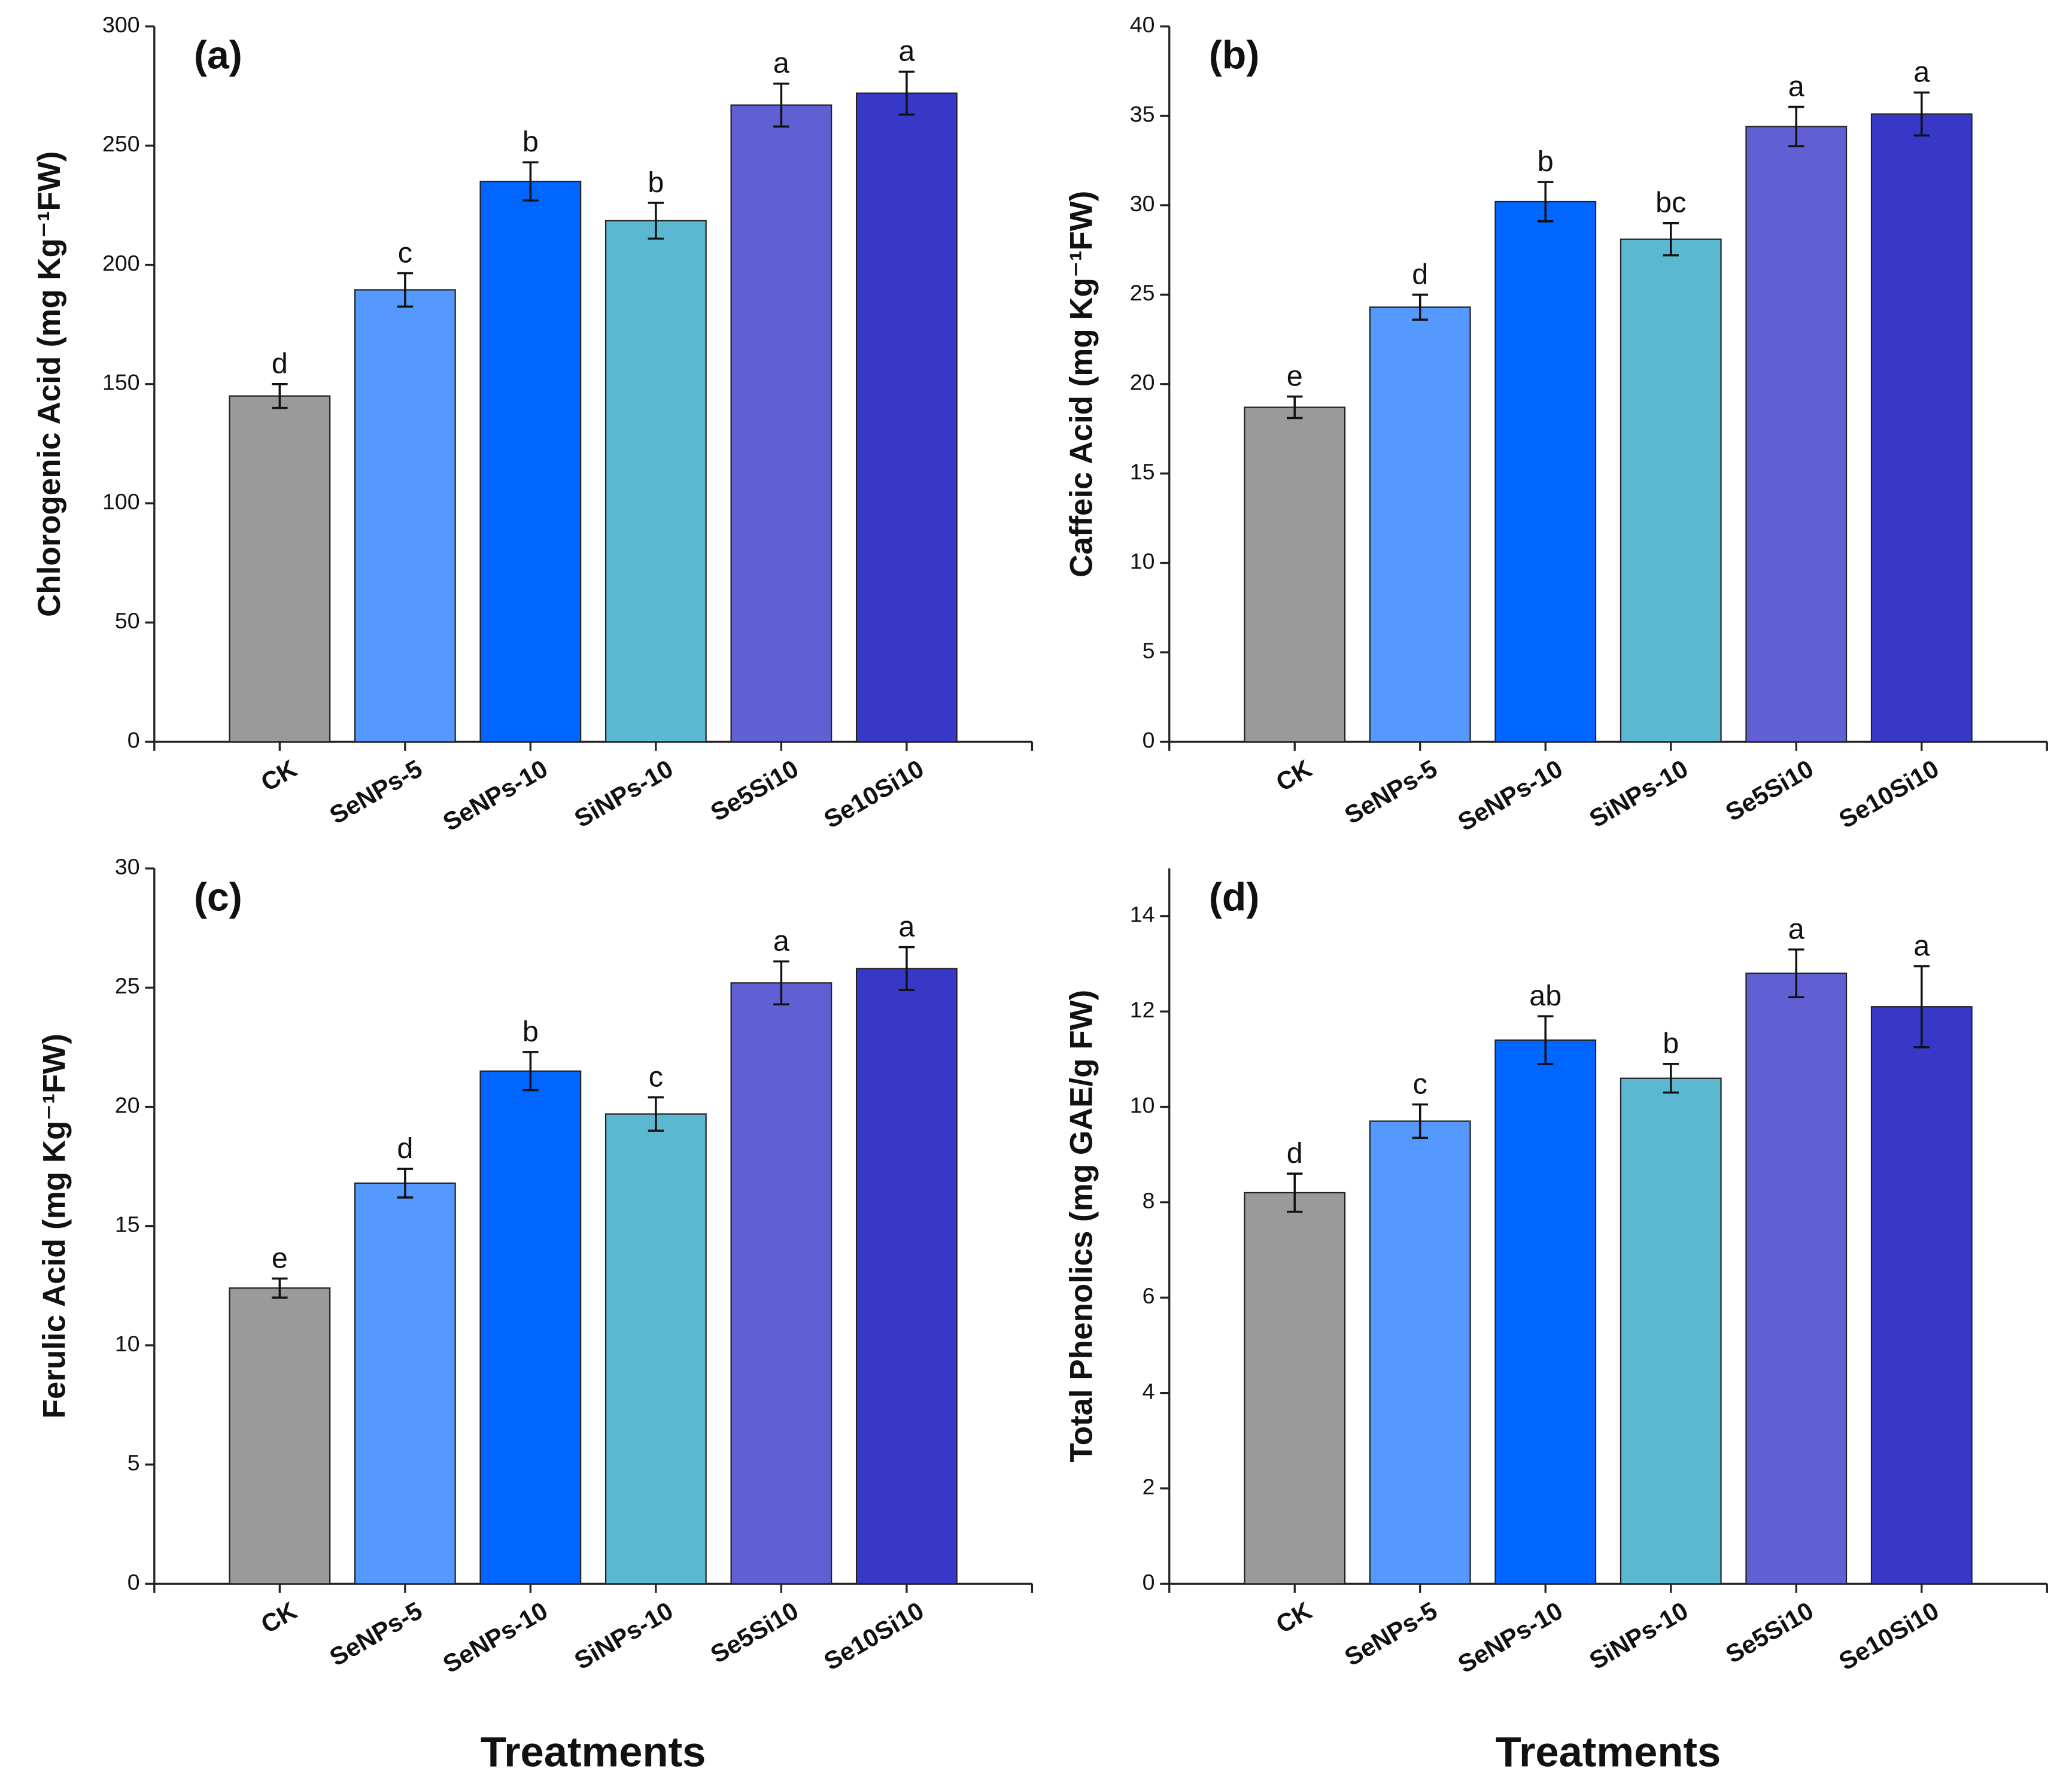  I want to click on y-tick-label: 35, so click(1142, 113).